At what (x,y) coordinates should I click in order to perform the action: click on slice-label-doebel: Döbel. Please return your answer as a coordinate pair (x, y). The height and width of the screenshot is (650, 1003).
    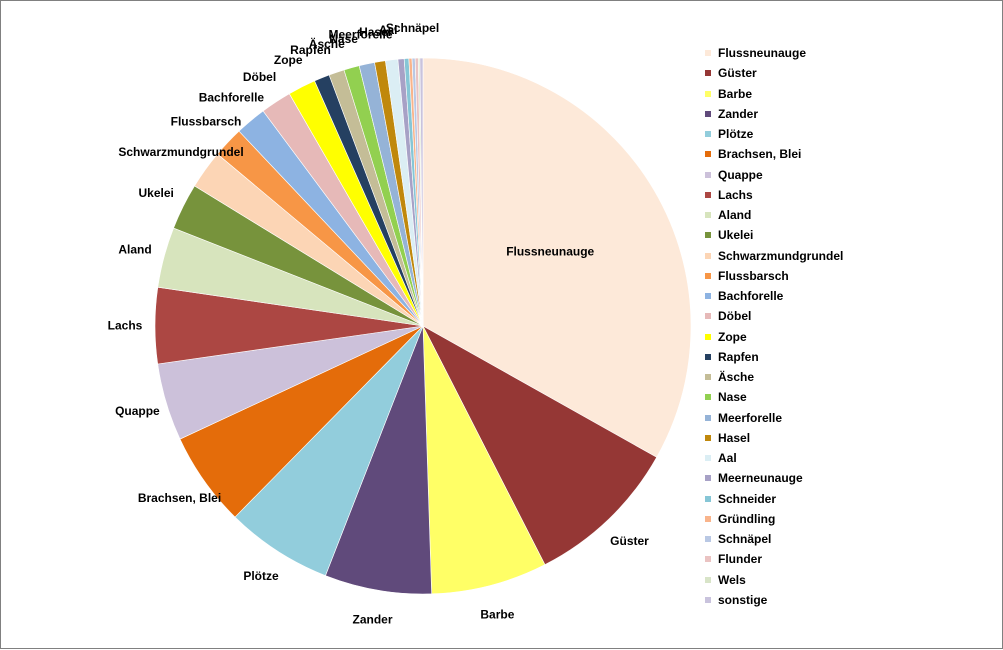
    Looking at the image, I should click on (259, 77).